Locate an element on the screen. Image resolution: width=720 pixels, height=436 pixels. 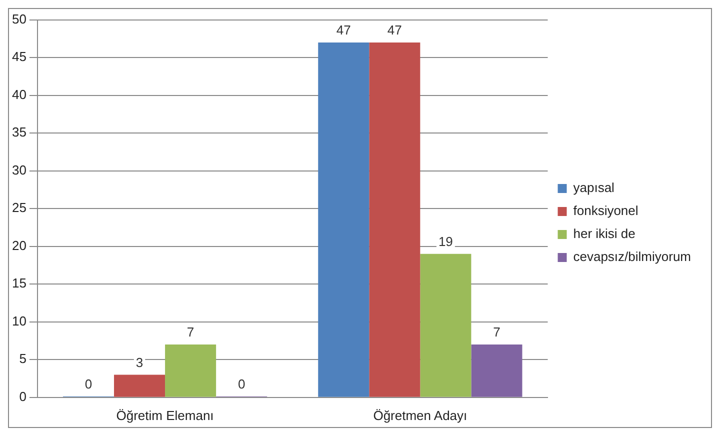
y-tick-label: 10 is located at coordinates (19, 320).